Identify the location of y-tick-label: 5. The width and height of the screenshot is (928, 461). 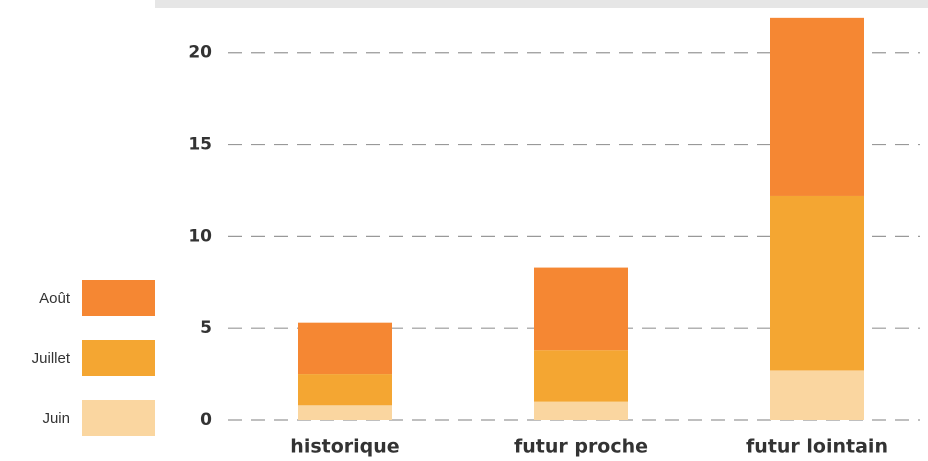
(206, 328).